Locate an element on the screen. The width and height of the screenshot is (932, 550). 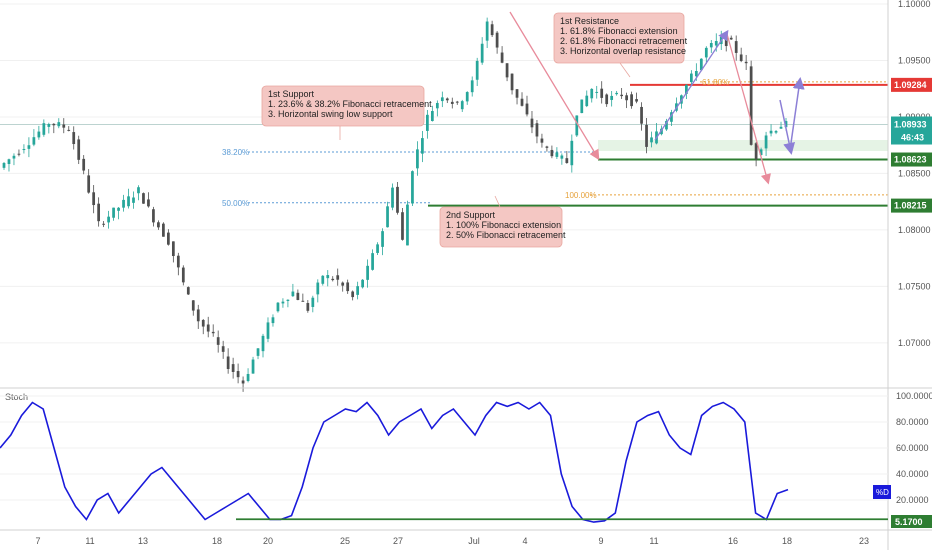
stoch-tick-label: 100.0000 is located at coordinates (914, 396).